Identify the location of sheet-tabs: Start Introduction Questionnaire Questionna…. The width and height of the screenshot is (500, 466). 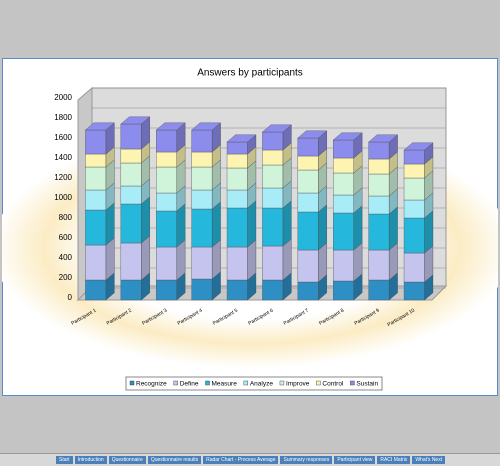
(250, 459).